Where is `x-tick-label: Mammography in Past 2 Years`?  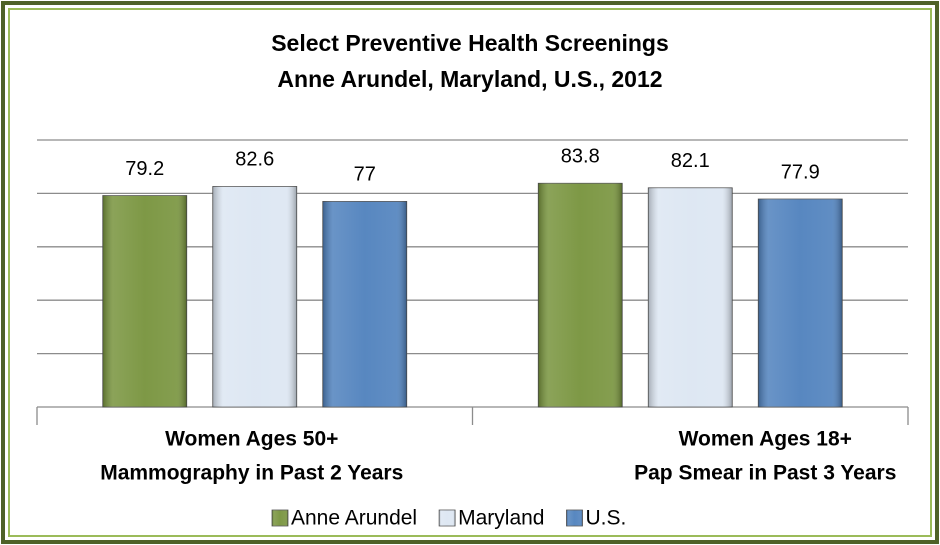
x-tick-label: Mammography in Past 2 Years is located at coordinates (251, 473).